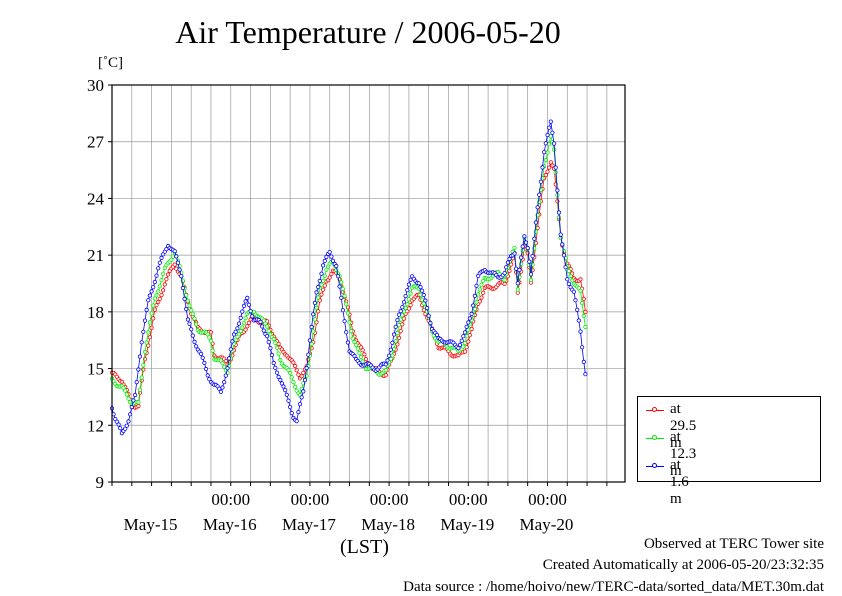 The image size is (842, 596). Describe the element at coordinates (654, 465) in the screenshot. I see `legend-marker-1-6m` at that location.